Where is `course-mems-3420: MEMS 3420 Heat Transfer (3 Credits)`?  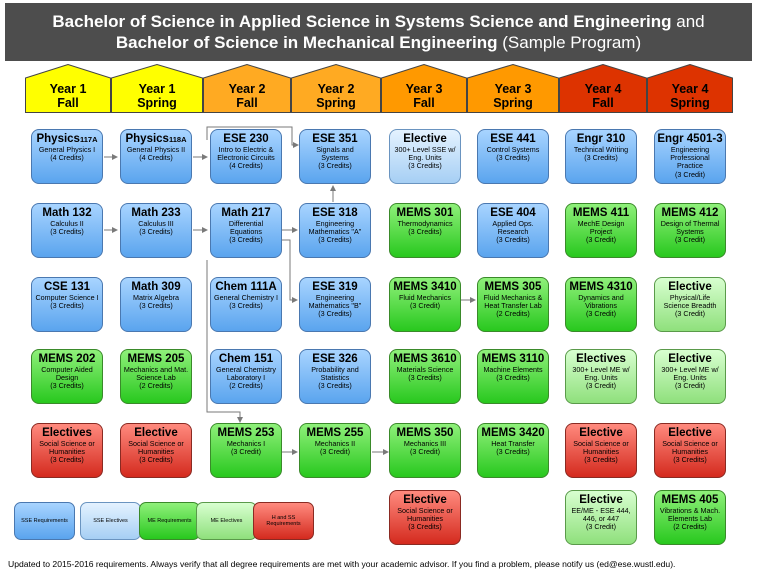 course-mems-3420: MEMS 3420 Heat Transfer (3 Credits) is located at coordinates (513, 450).